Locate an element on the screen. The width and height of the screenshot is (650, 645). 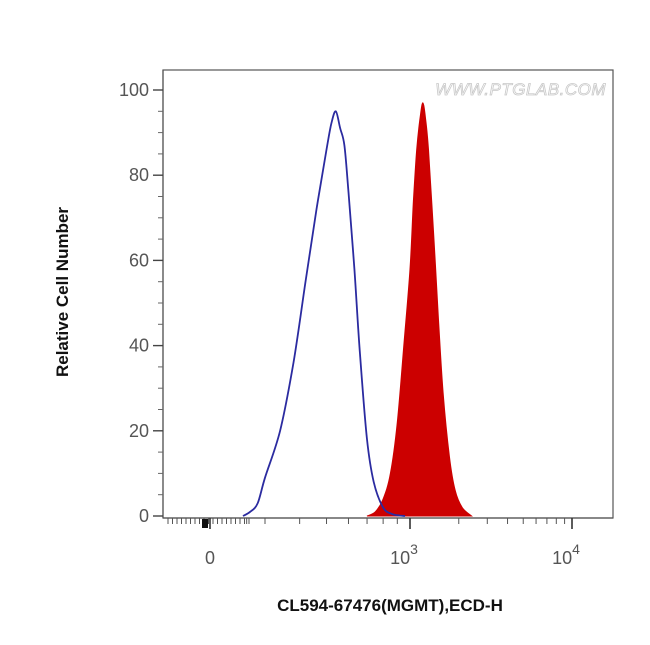
y-tick-label: 40 is located at coordinates (139, 346).